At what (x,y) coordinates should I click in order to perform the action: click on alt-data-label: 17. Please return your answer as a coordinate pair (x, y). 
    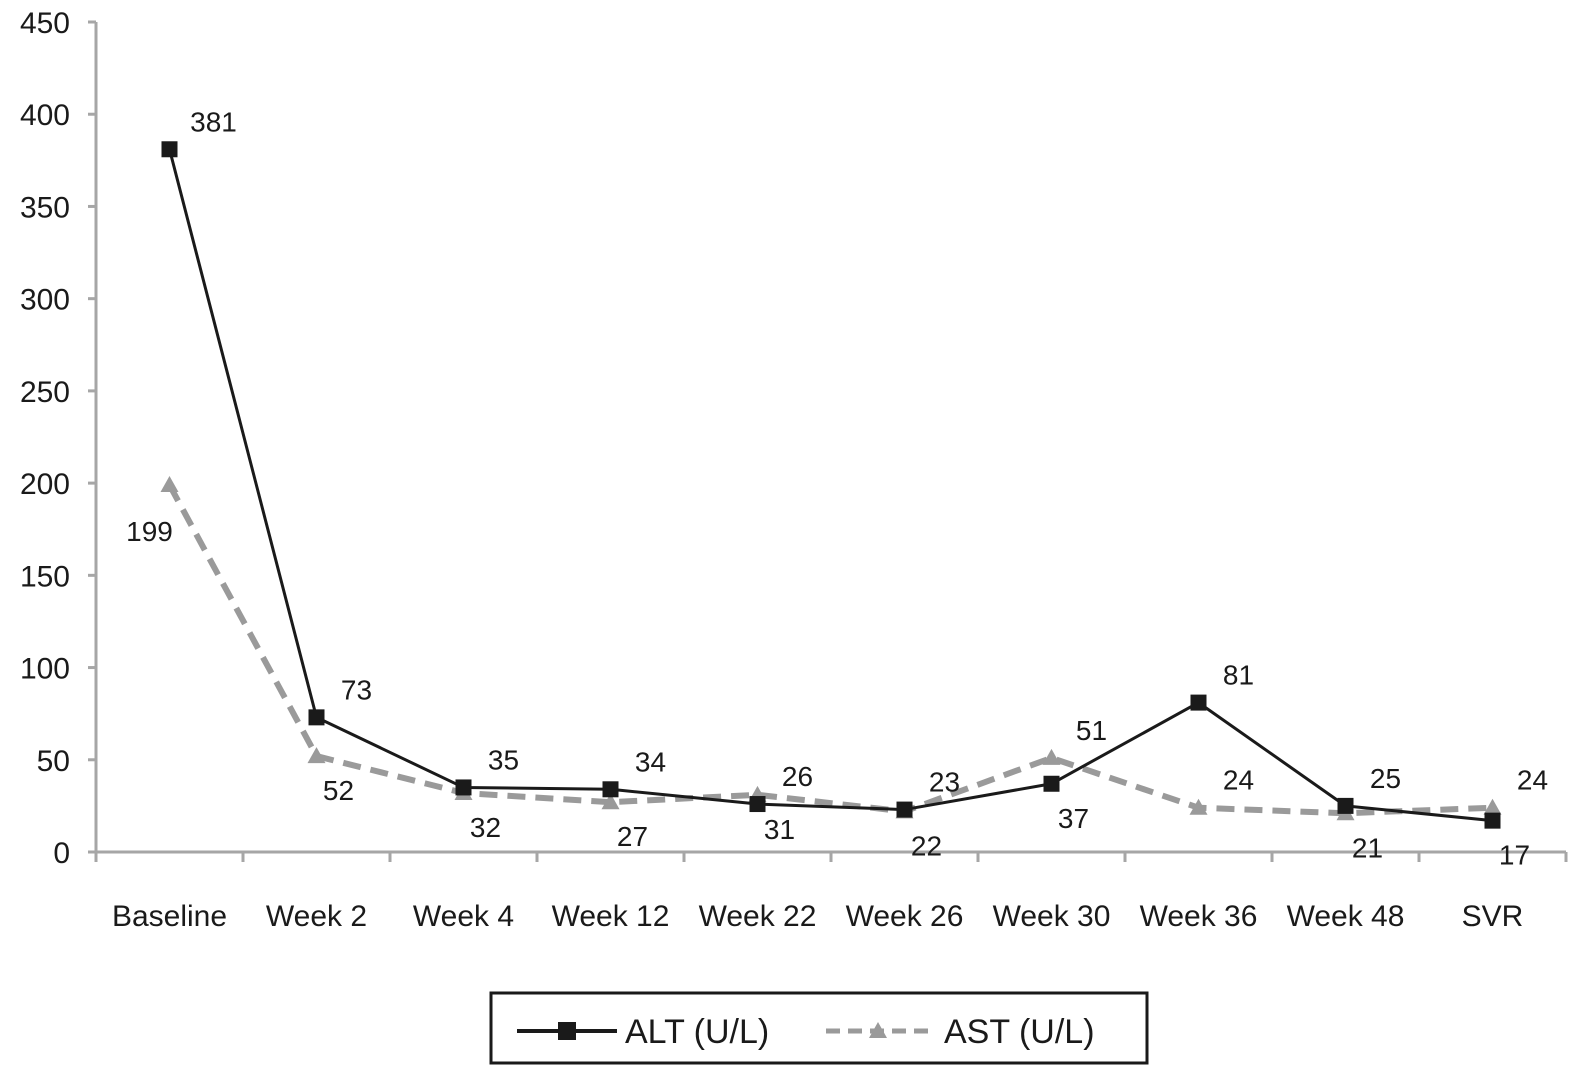
    Looking at the image, I should click on (1514, 855).